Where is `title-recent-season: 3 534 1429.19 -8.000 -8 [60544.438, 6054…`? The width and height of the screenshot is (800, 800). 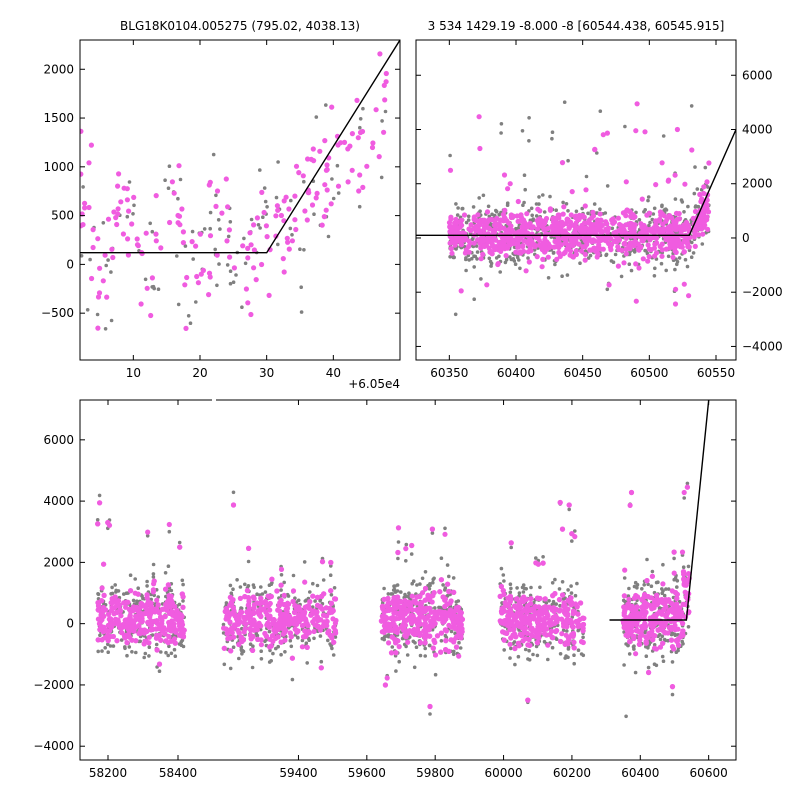
title-recent-season: 3 534 1429.19 -8.000 -8 [60544.438, 6054… is located at coordinates (576, 26).